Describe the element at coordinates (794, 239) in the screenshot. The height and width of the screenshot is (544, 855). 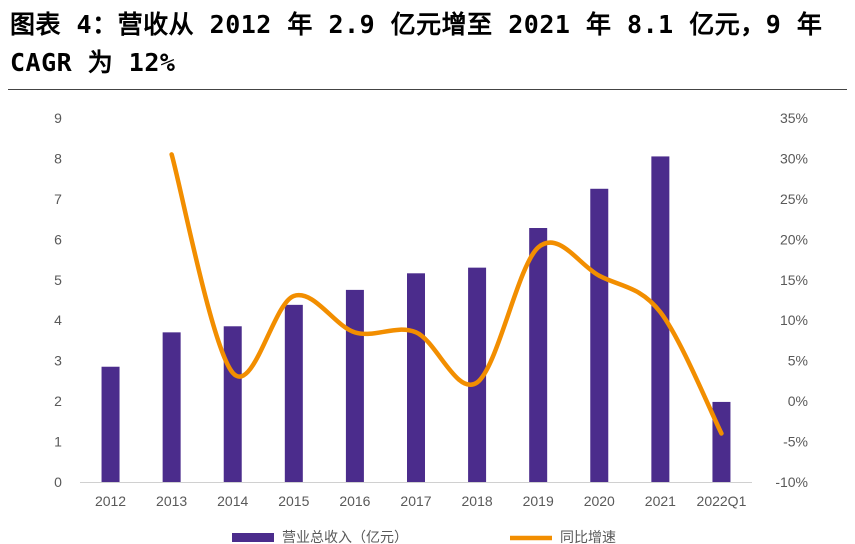
I see `right-axis-tick-label: 20%` at that location.